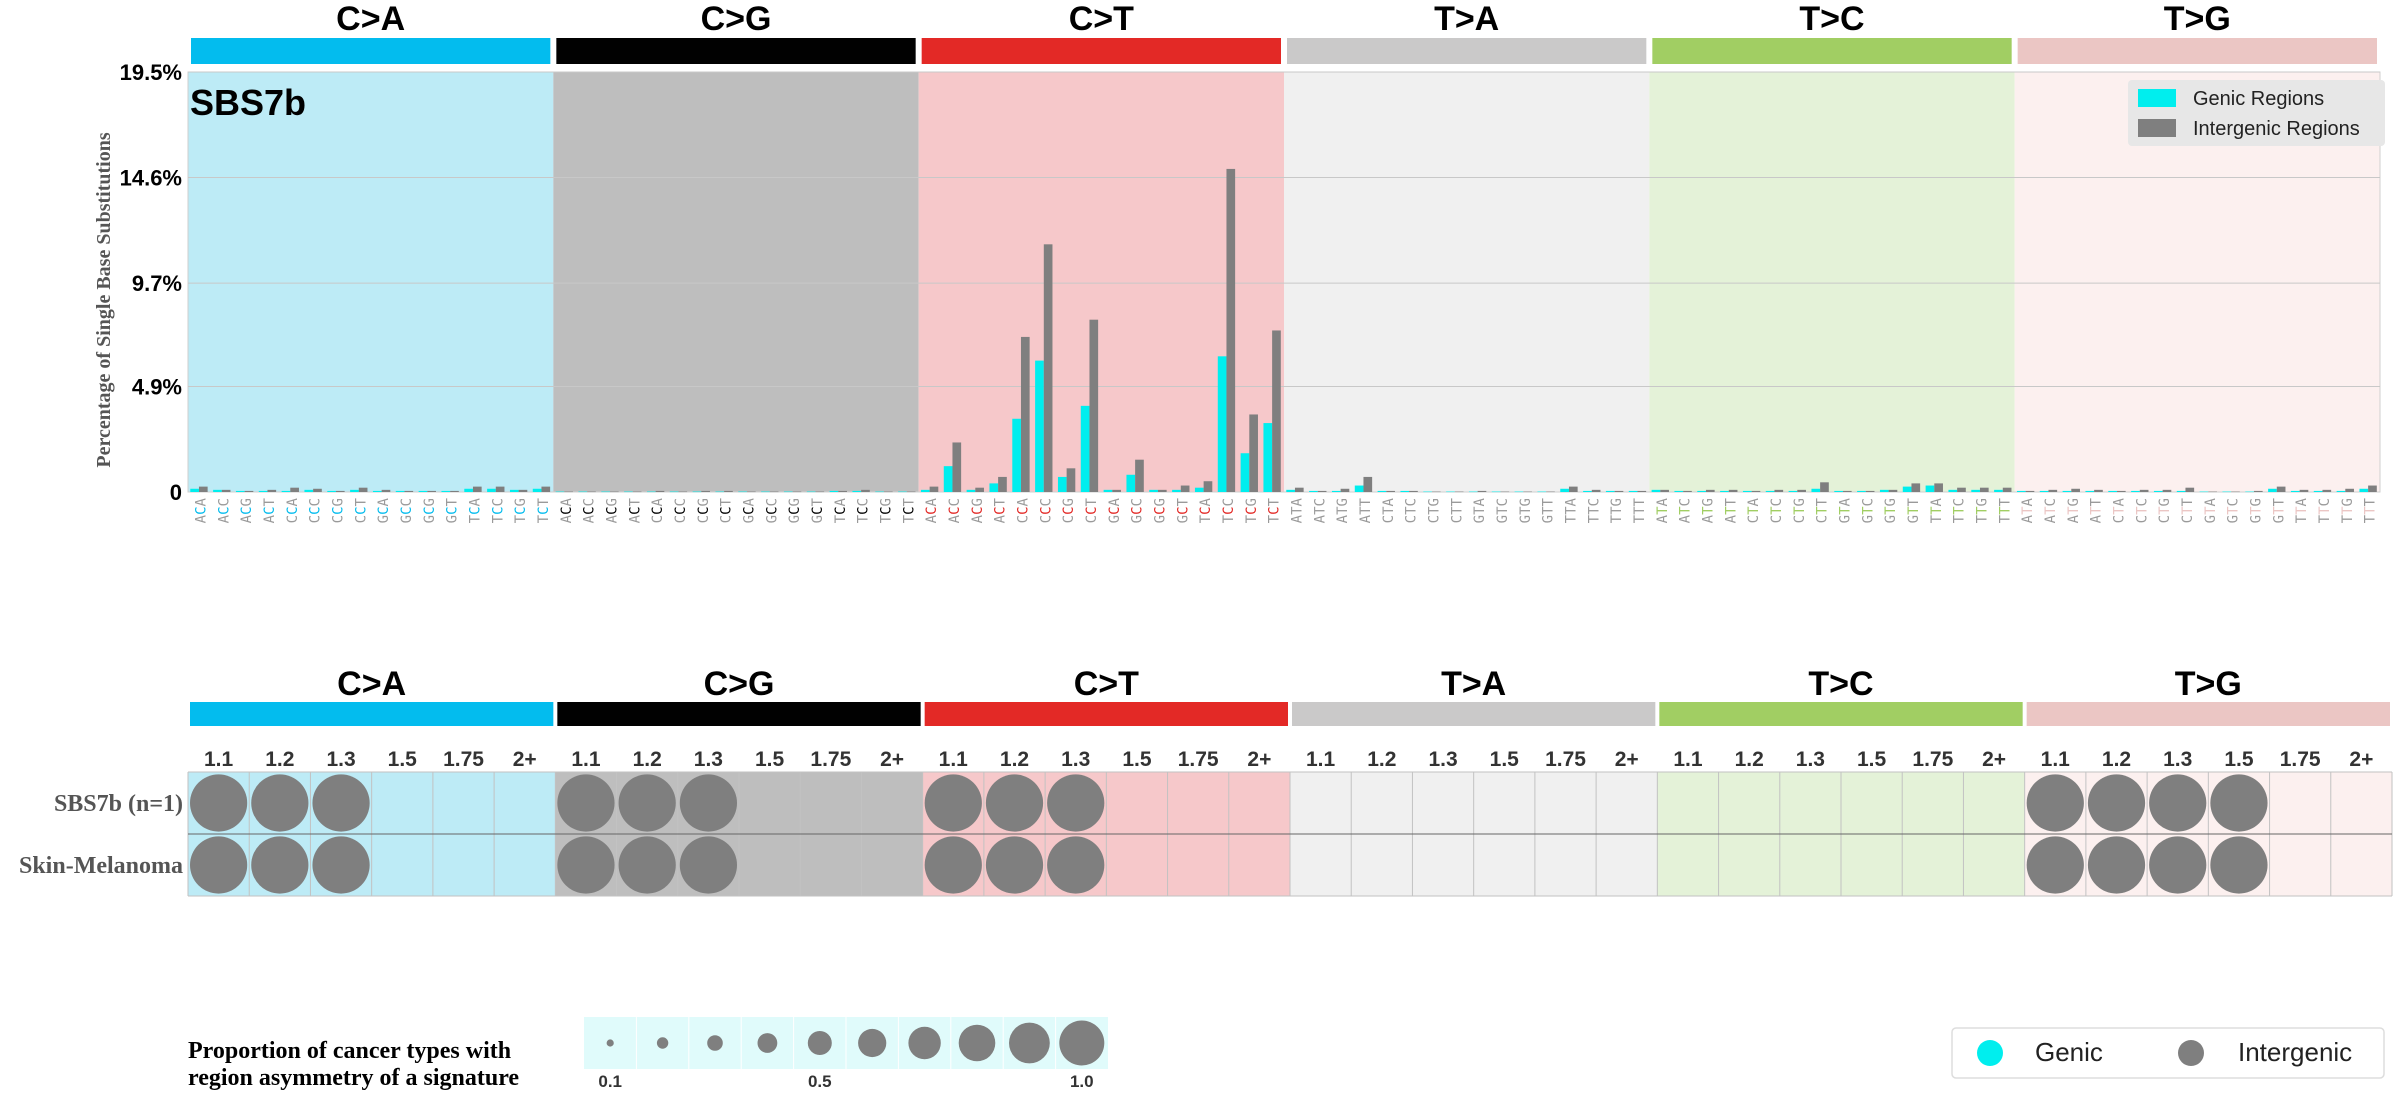 This screenshot has height=1095, width=2400. Describe the element at coordinates (1480, 510) in the screenshot. I see `context-label-56: GTA` at that location.